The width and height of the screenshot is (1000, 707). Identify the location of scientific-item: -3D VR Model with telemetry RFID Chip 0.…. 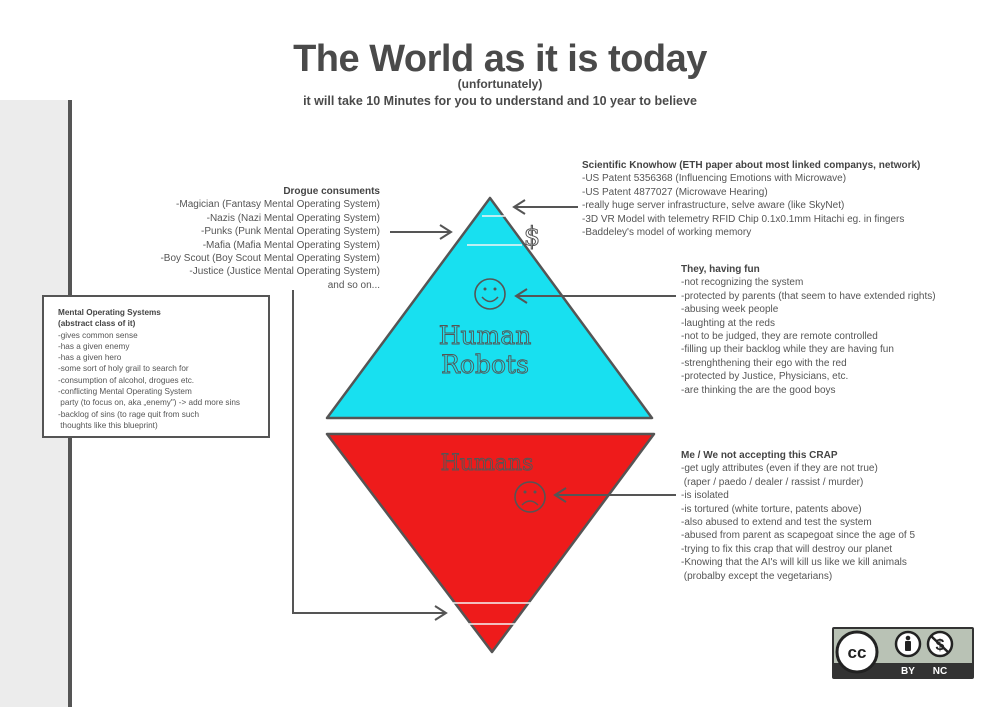
(743, 219).